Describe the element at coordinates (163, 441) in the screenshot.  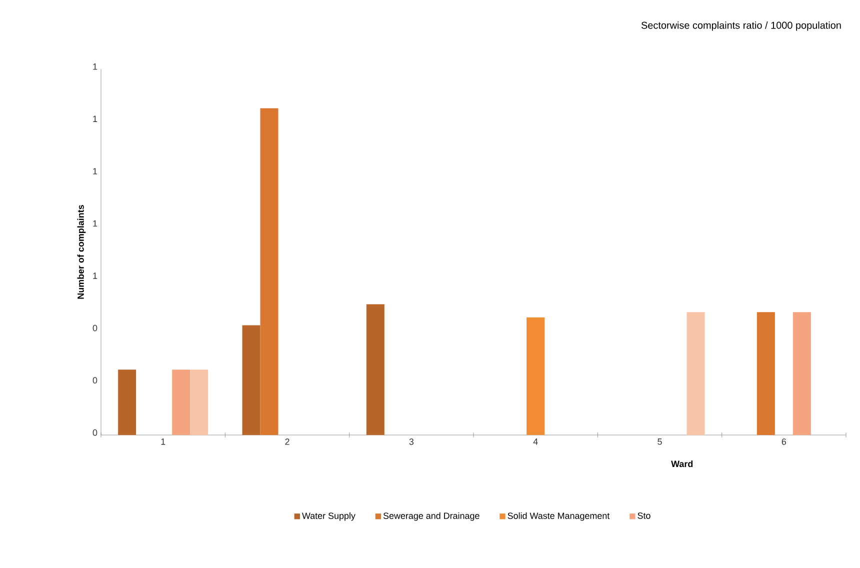
I see `x-tick-label: 1` at that location.